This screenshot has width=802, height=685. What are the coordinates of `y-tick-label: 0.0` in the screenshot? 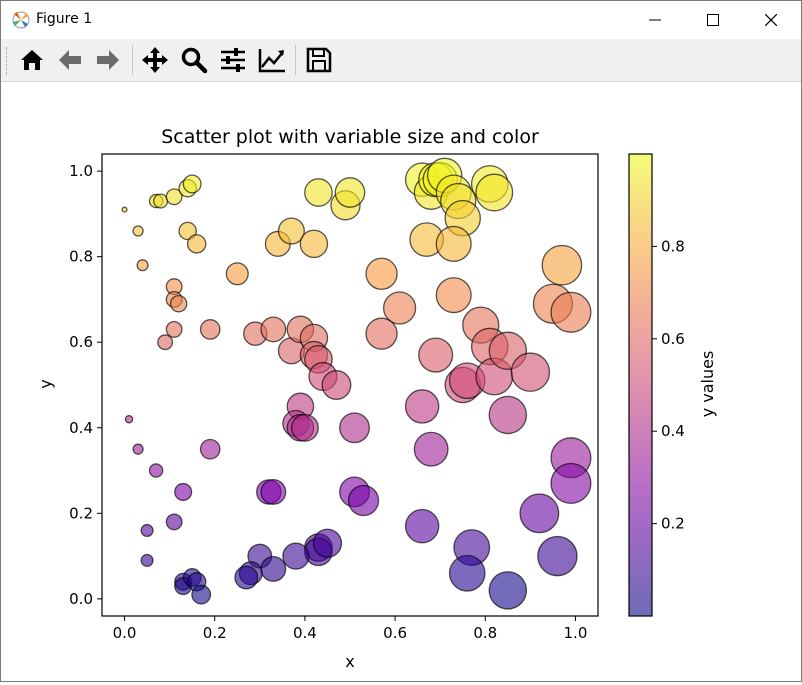 It's located at (81, 599).